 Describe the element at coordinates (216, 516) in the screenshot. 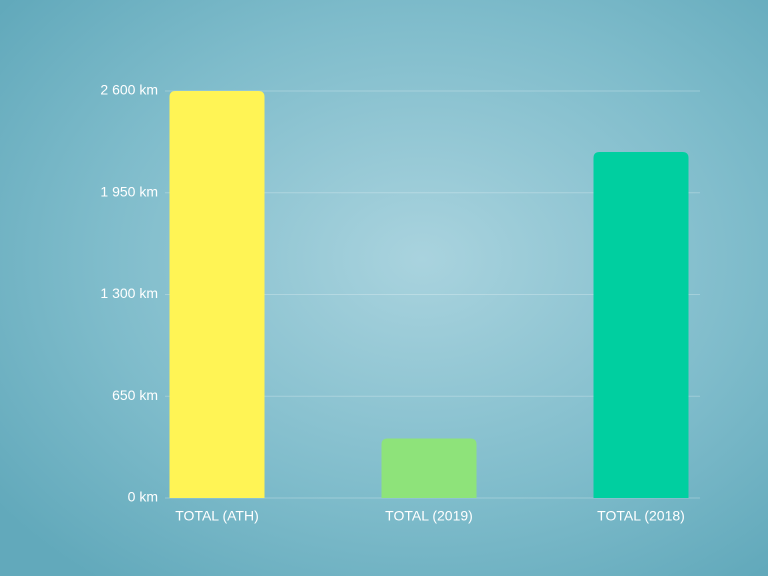

I see `x-tick-label: TOTAL (ATH)` at that location.